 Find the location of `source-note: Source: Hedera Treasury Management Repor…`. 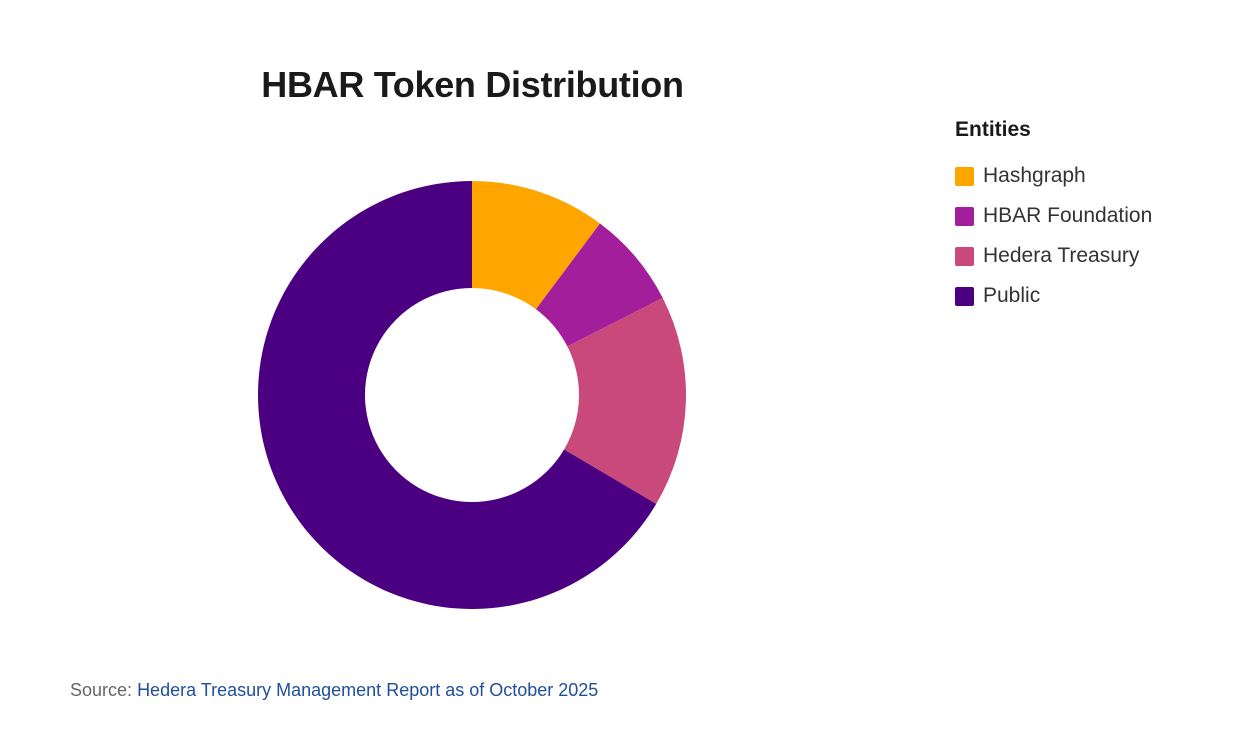

source-note: Source: Hedera Treasury Management Repor… is located at coordinates (334, 690).